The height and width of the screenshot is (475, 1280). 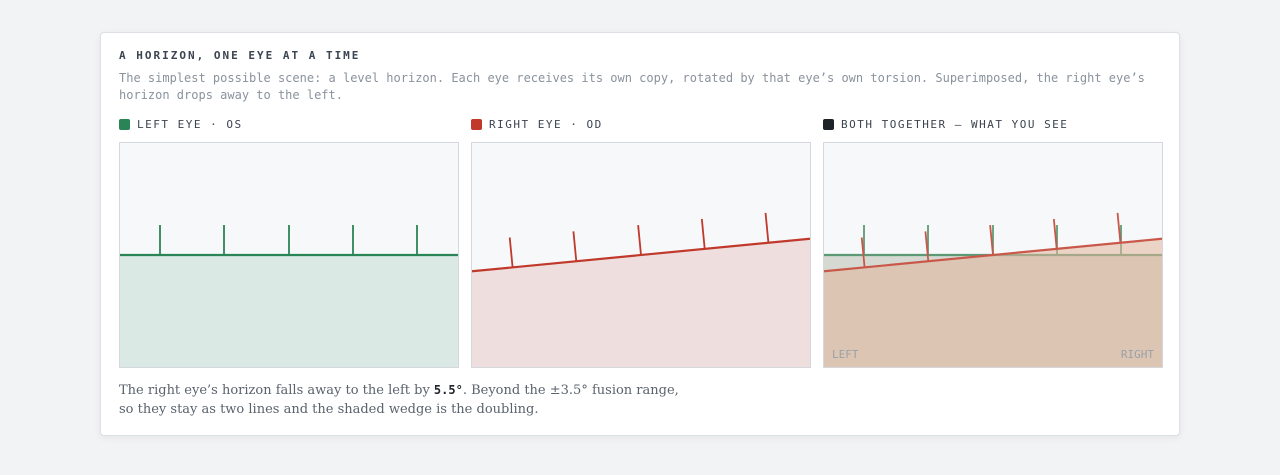 What do you see at coordinates (448, 390) in the screenshot?
I see `torsion-value: 5.5°` at bounding box center [448, 390].